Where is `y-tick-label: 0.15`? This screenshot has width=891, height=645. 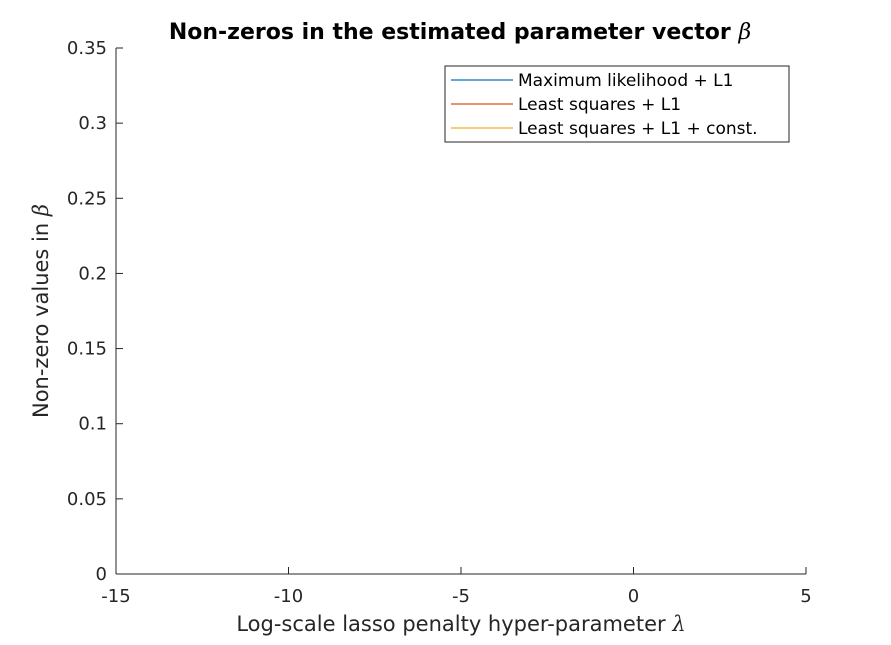
y-tick-label: 0.15 is located at coordinates (87, 349).